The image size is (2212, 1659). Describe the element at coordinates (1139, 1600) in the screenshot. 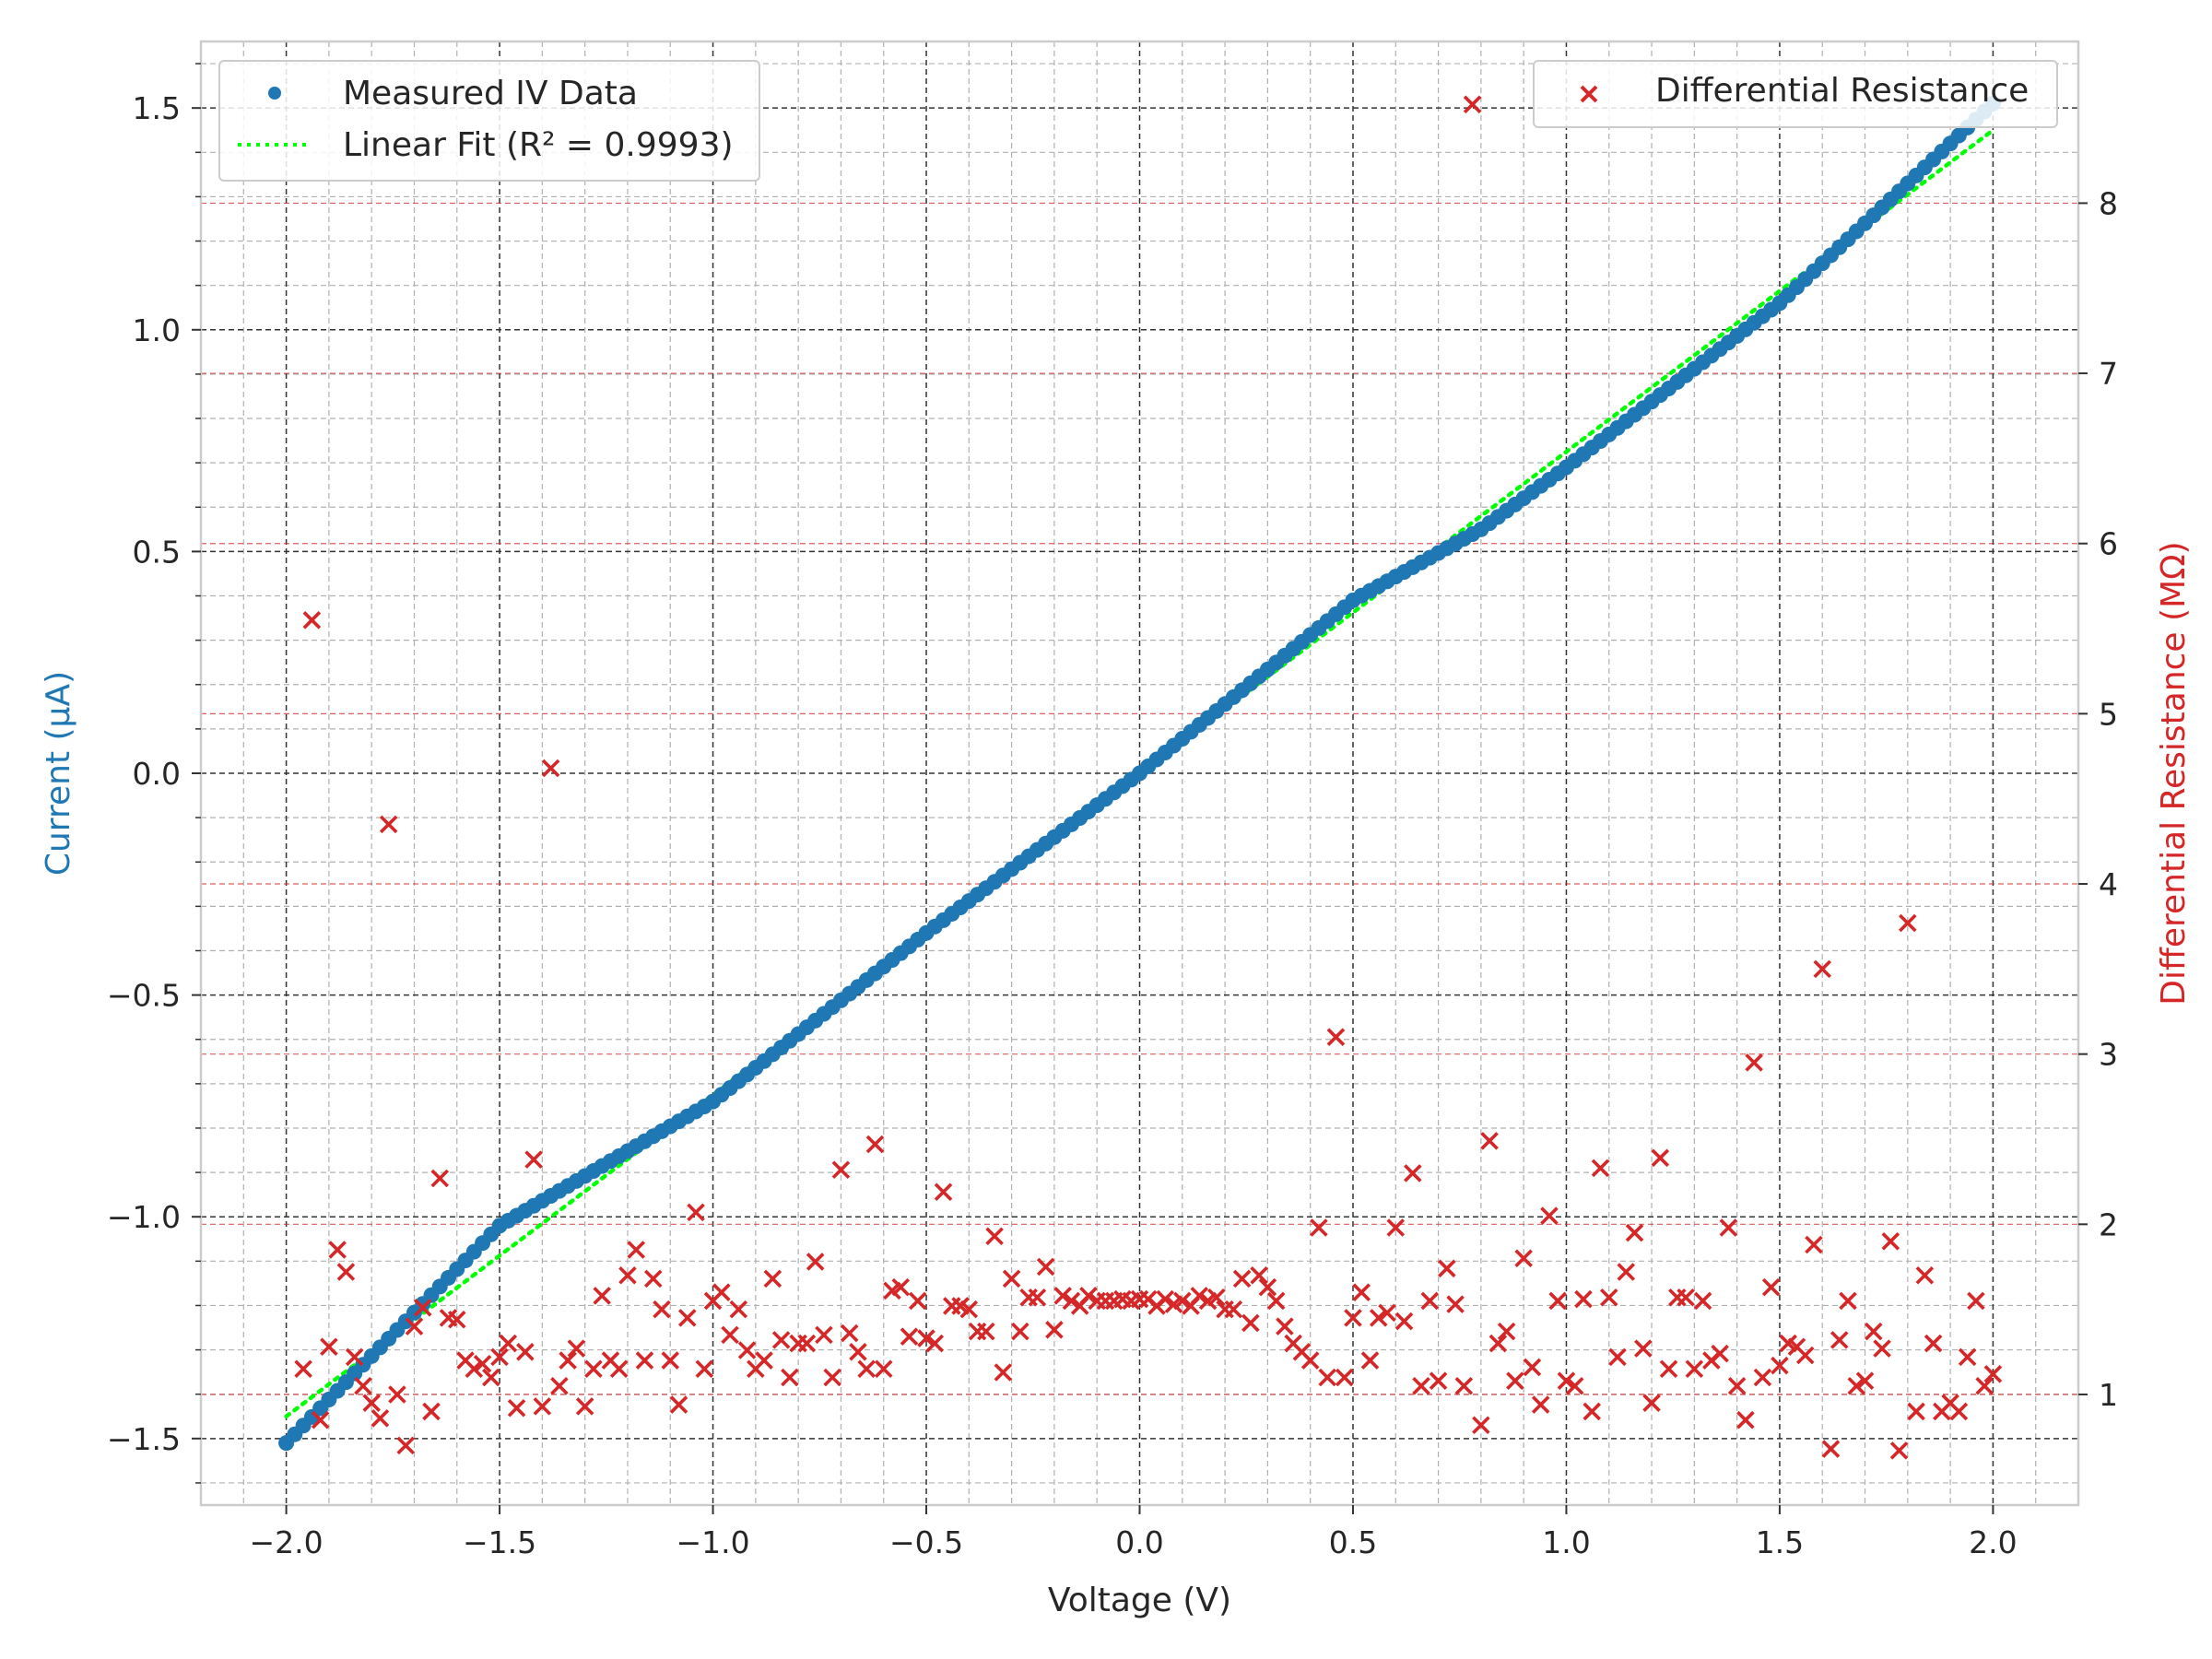

I see `x-axis-label: Voltage (V)` at that location.